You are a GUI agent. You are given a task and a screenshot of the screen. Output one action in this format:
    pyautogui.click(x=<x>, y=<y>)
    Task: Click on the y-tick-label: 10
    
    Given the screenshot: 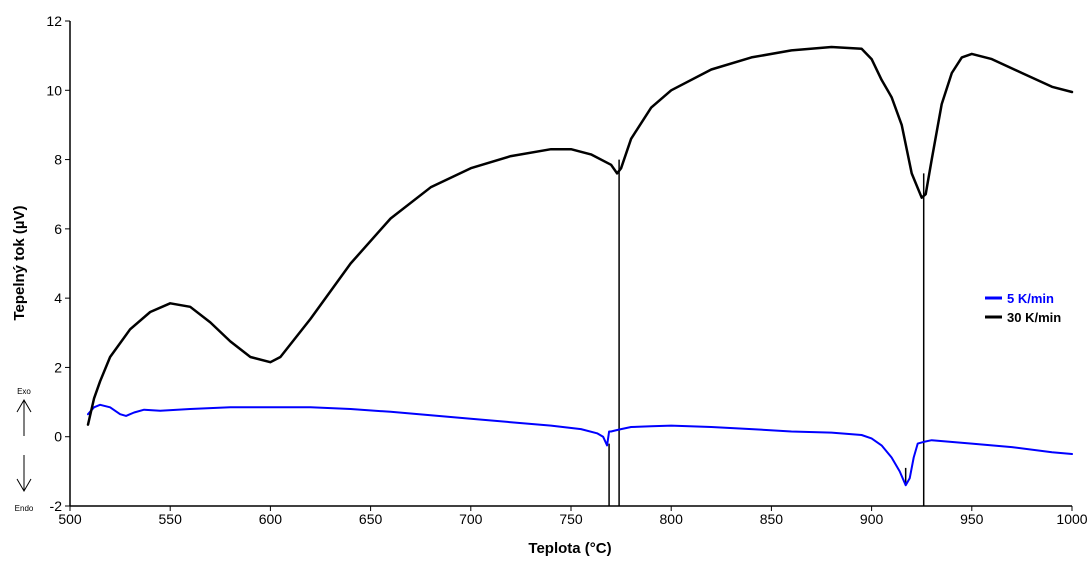 What is the action you would take?
    pyautogui.click(x=54, y=90)
    